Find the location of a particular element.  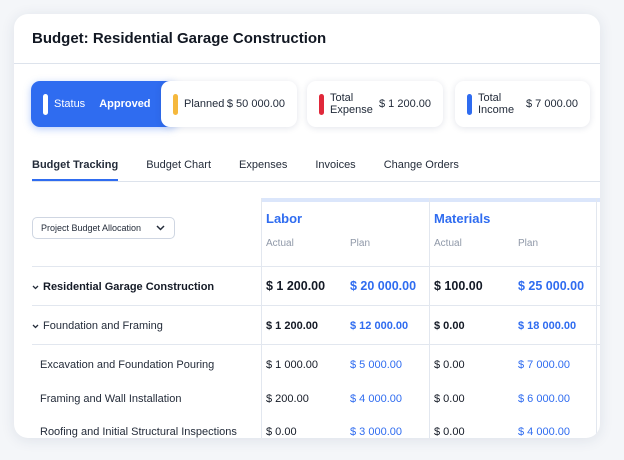

labor-plan-cell: $ 3 000.00 is located at coordinates (376, 432).